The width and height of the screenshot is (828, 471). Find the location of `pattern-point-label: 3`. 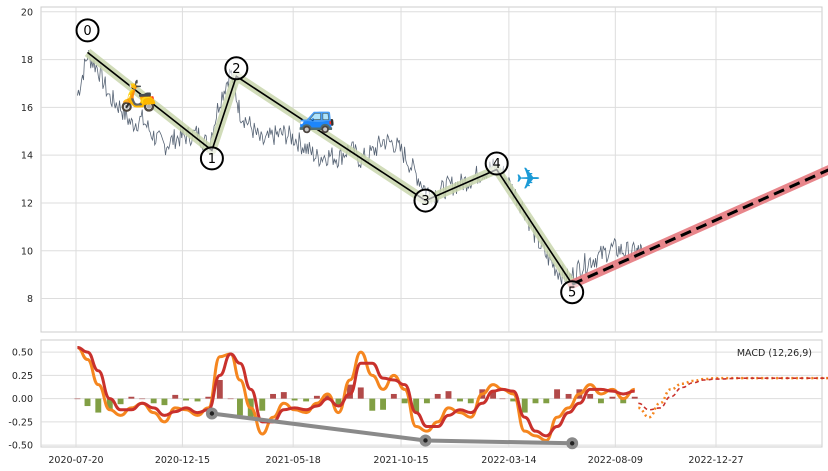

pattern-point-label: 3 is located at coordinates (425, 201).